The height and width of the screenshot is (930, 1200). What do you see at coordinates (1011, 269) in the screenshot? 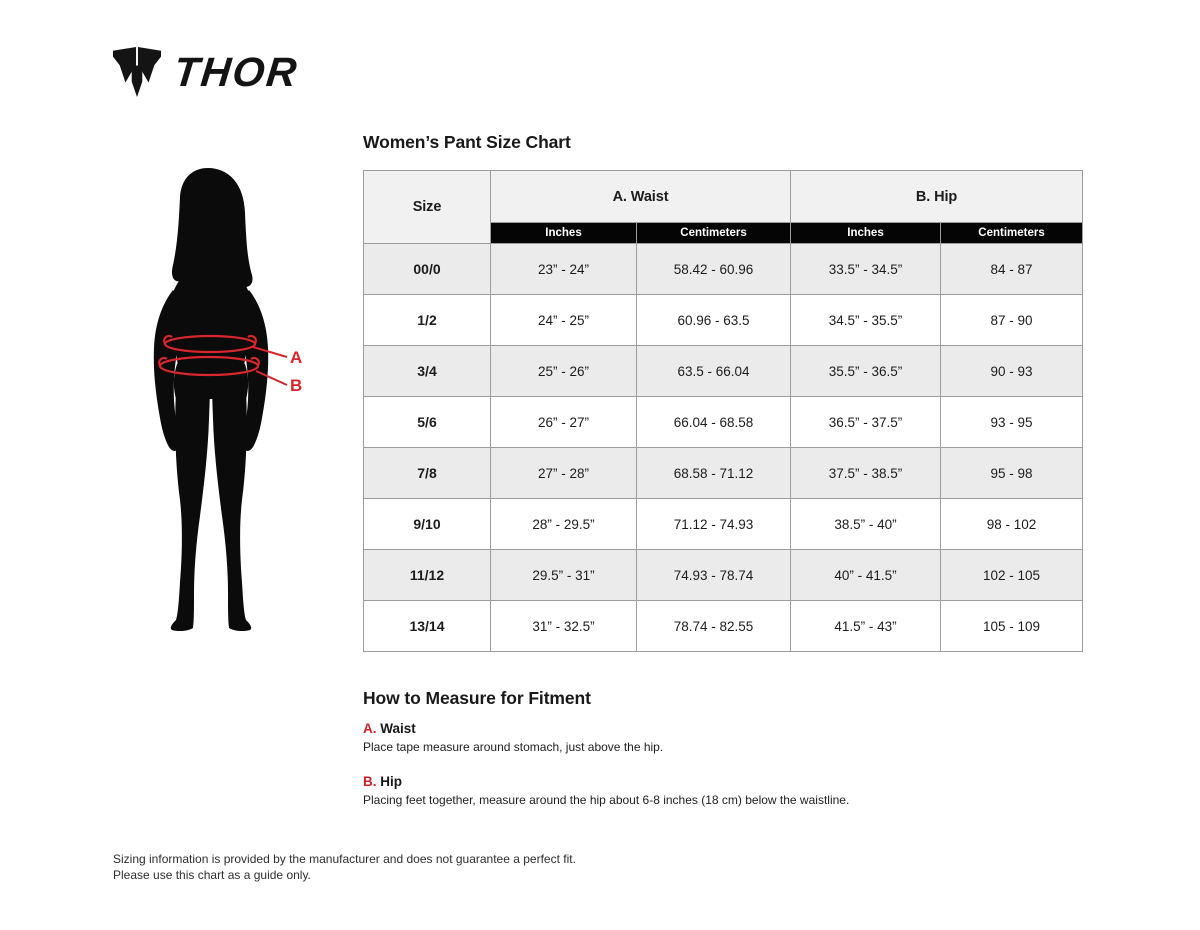
I see `hip-centimeters-cell: 84 - 87` at bounding box center [1011, 269].